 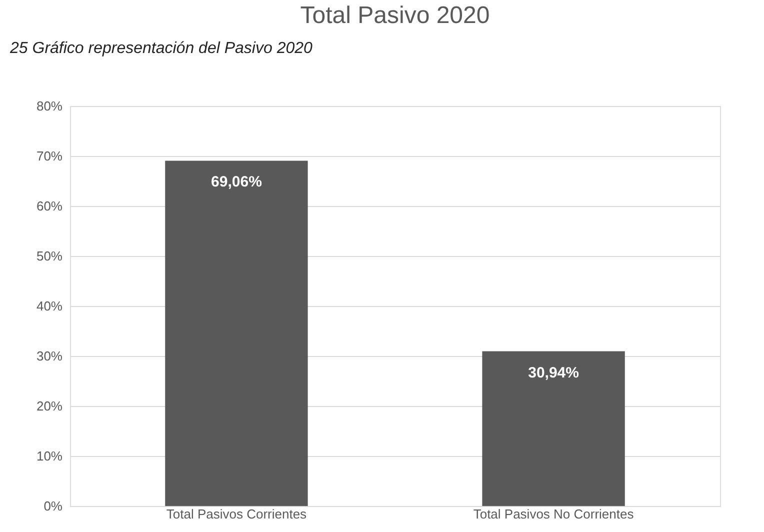 I want to click on data-label: 30,94%, so click(x=553, y=373).